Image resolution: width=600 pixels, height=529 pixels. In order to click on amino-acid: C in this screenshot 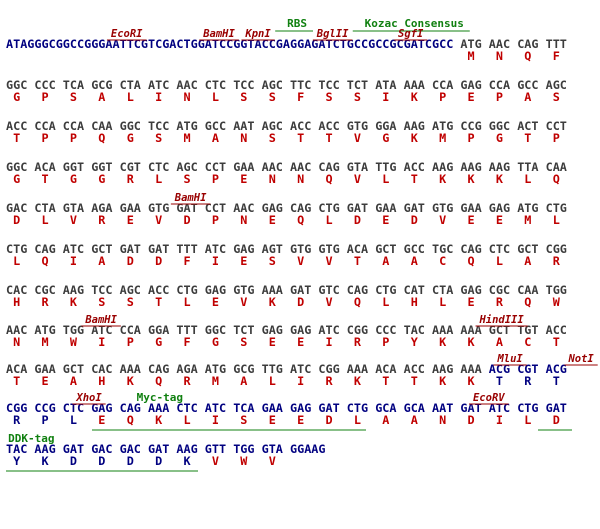, I will do `click(527, 342)`.